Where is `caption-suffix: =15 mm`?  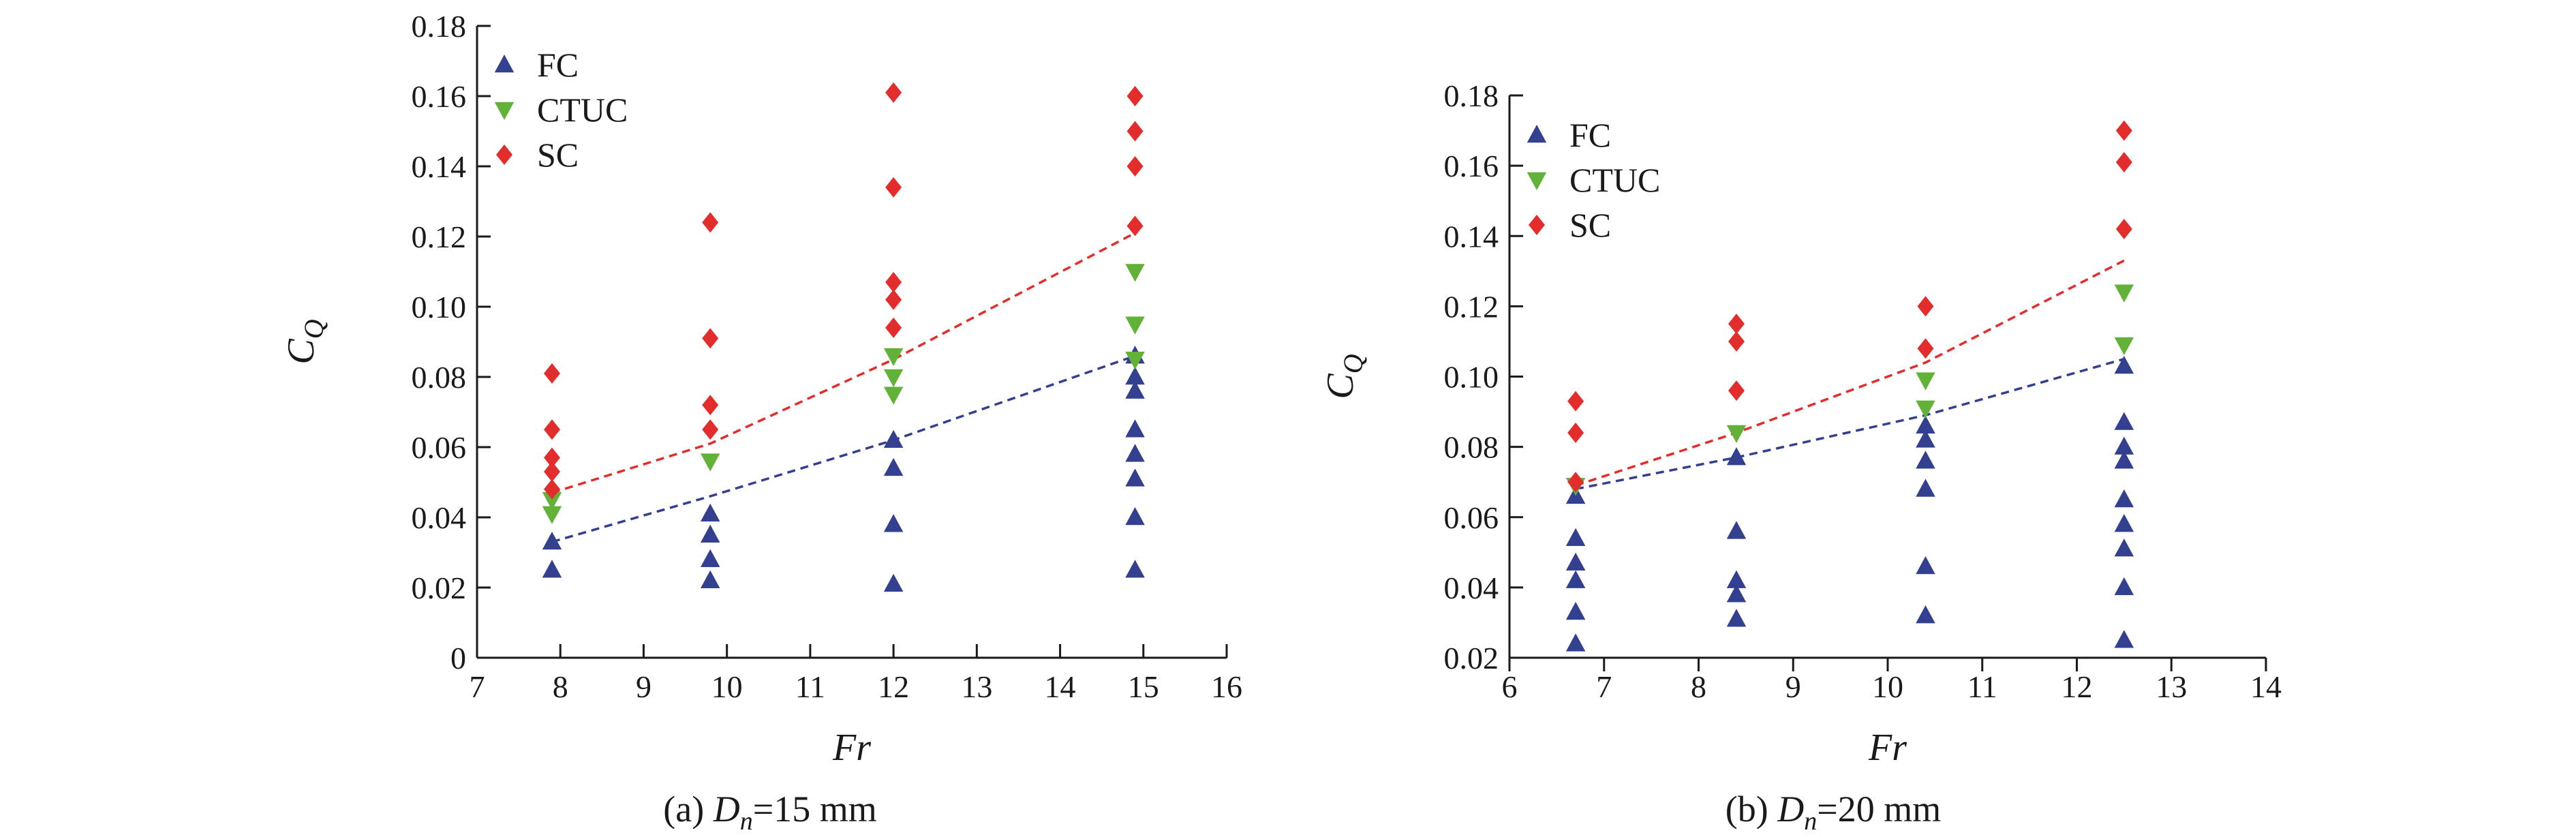 caption-suffix: =15 mm is located at coordinates (815, 809).